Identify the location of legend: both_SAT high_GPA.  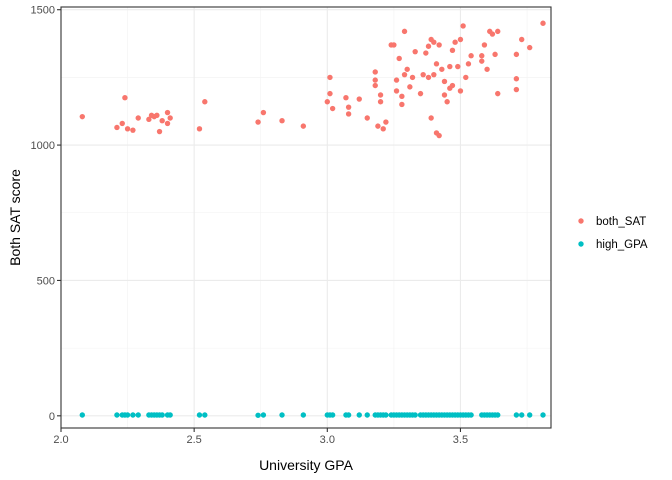
(613, 233).